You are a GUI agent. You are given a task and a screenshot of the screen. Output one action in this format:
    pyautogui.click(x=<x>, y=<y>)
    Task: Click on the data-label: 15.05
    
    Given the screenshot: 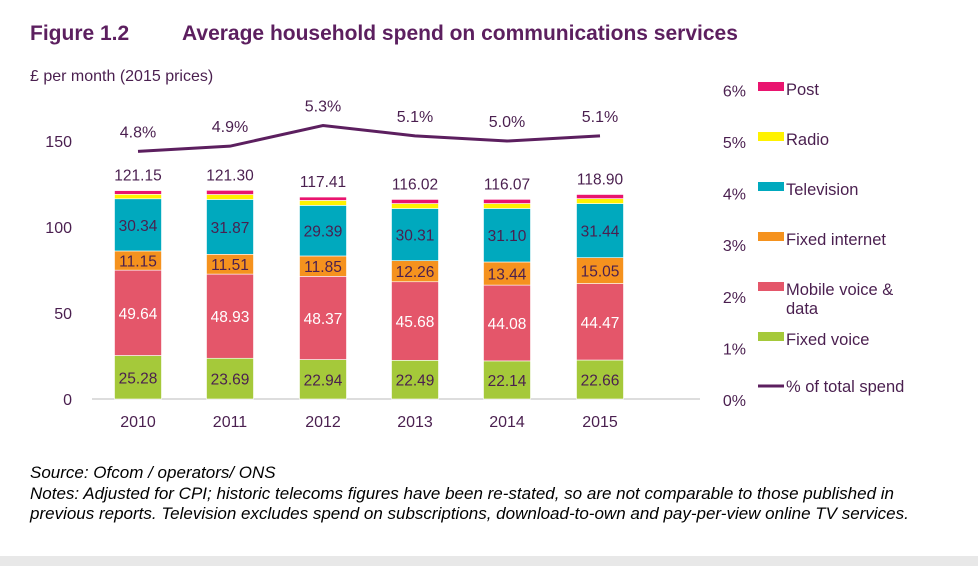 What is the action you would take?
    pyautogui.click(x=600, y=272)
    